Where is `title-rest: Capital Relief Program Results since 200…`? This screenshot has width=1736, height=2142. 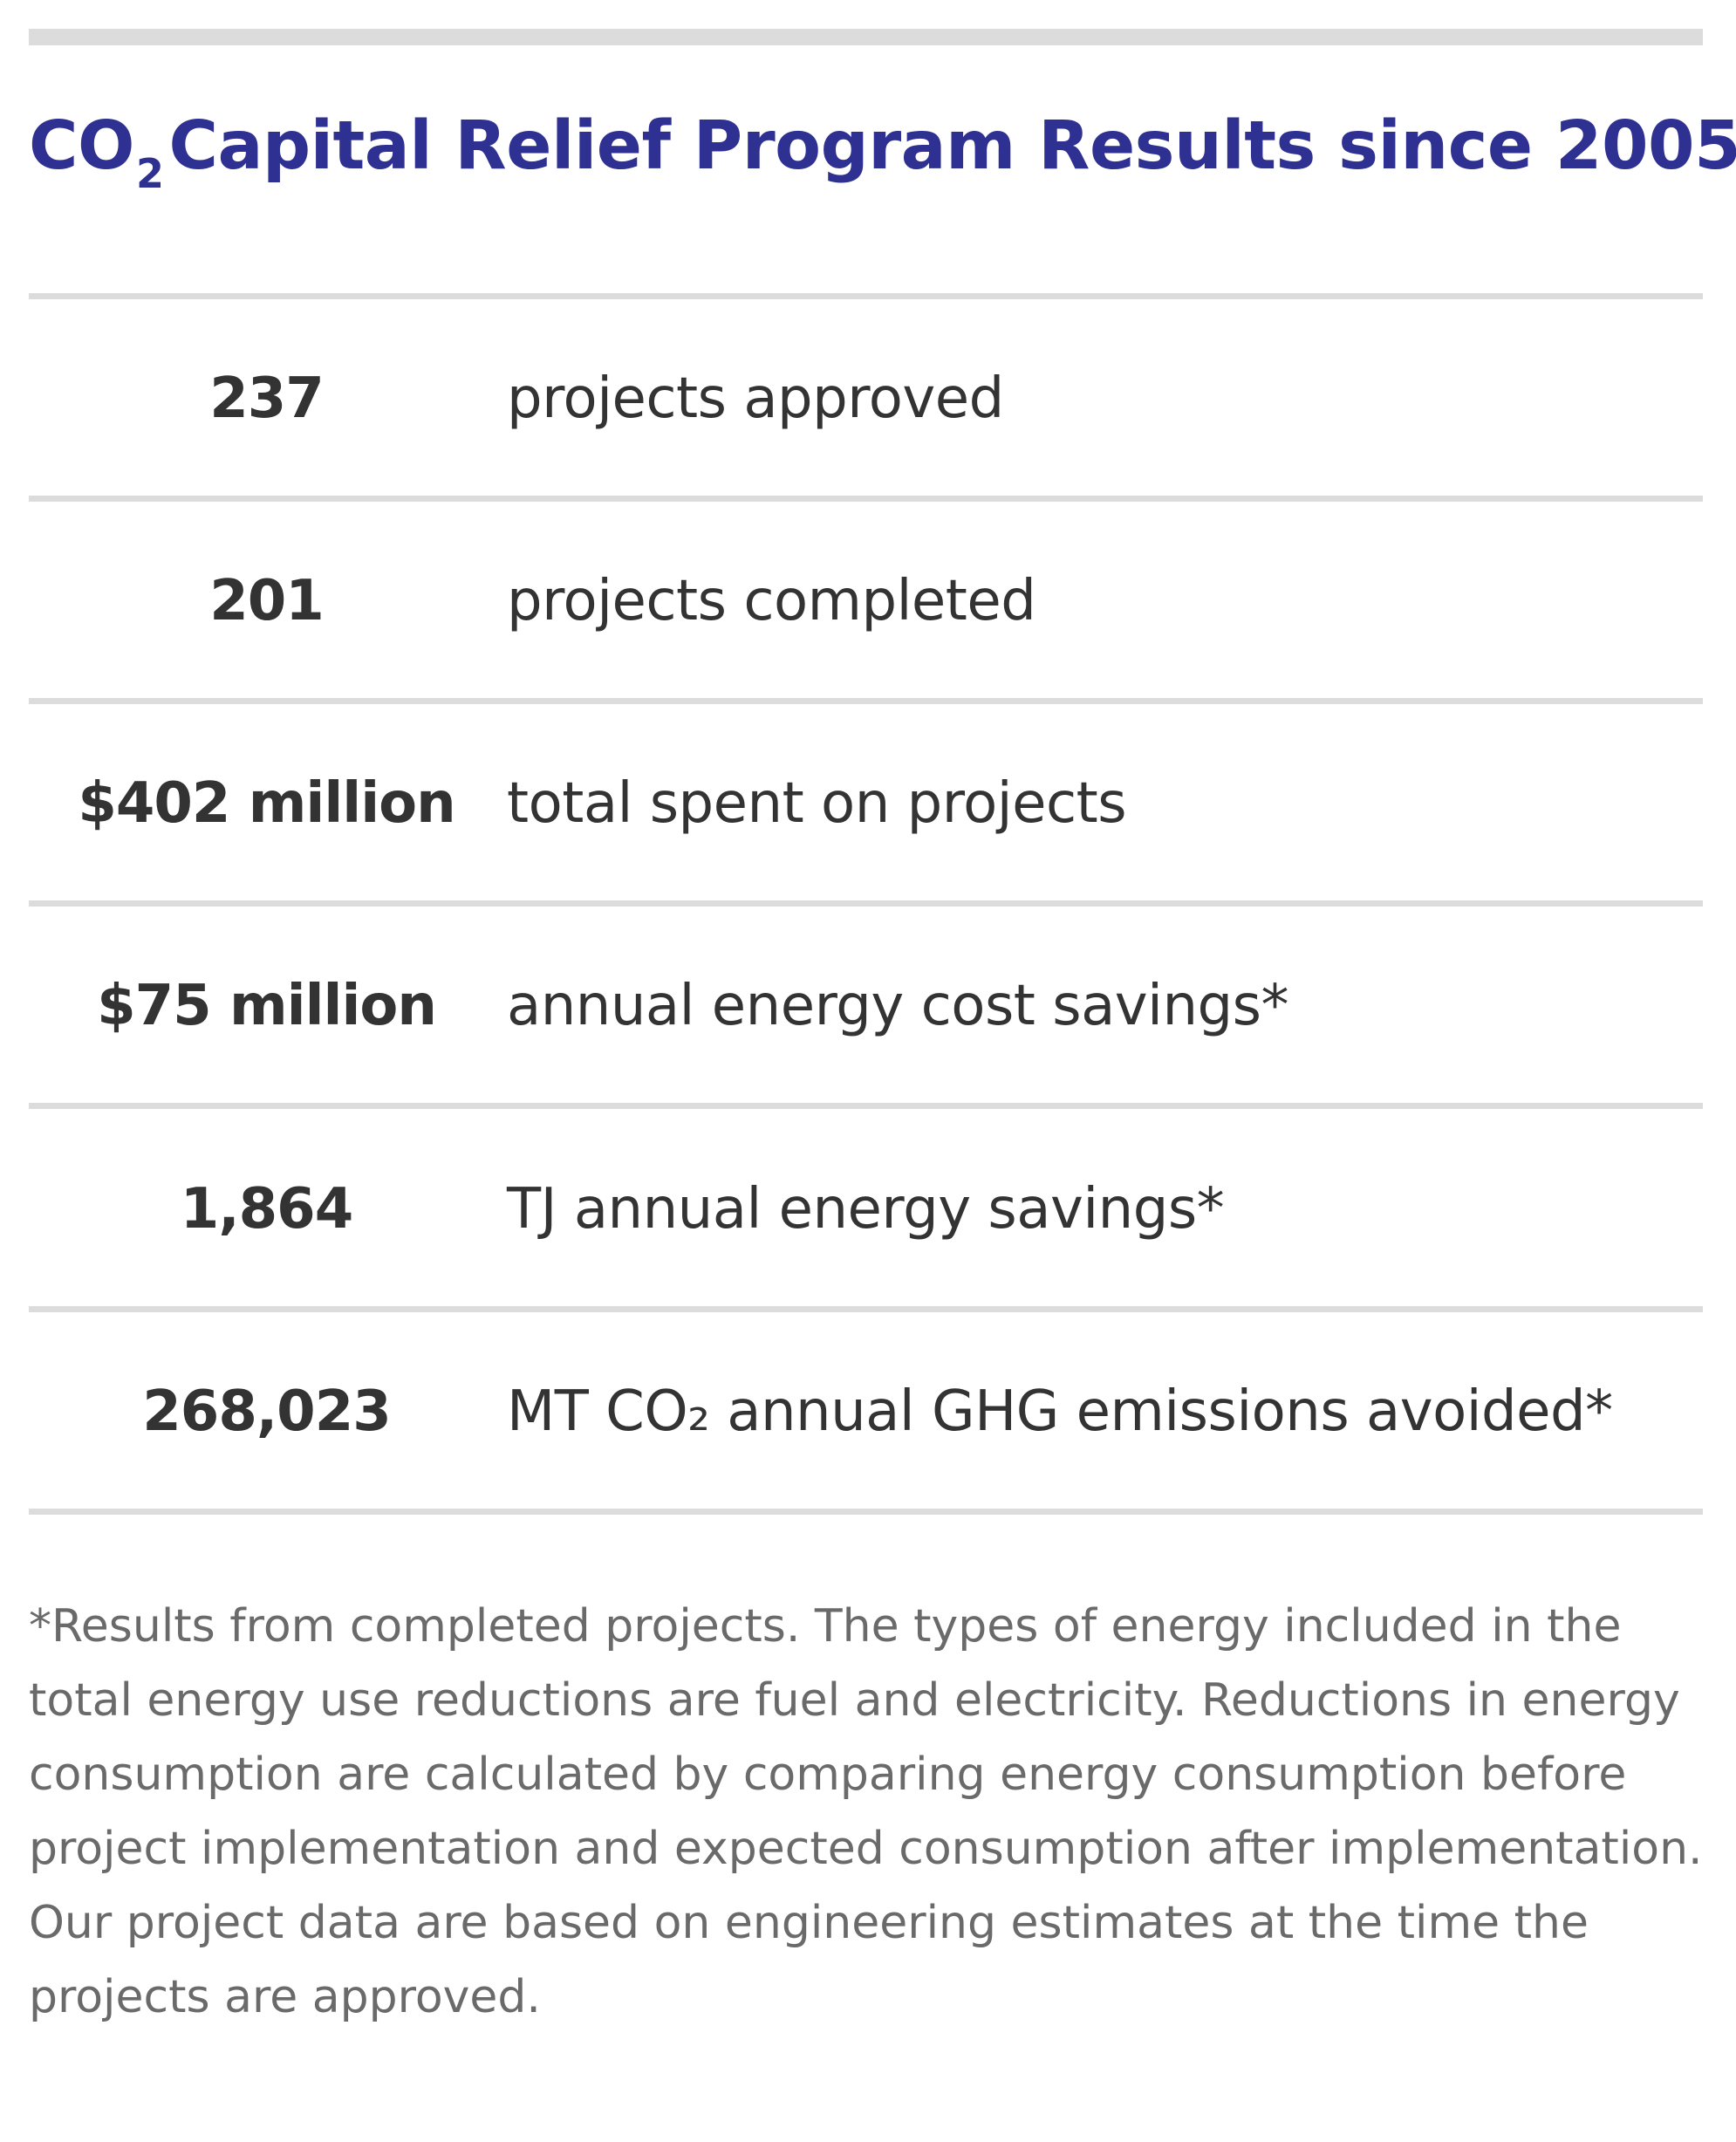
title-rest: Capital Relief Program Results since 200… is located at coordinates (952, 146).